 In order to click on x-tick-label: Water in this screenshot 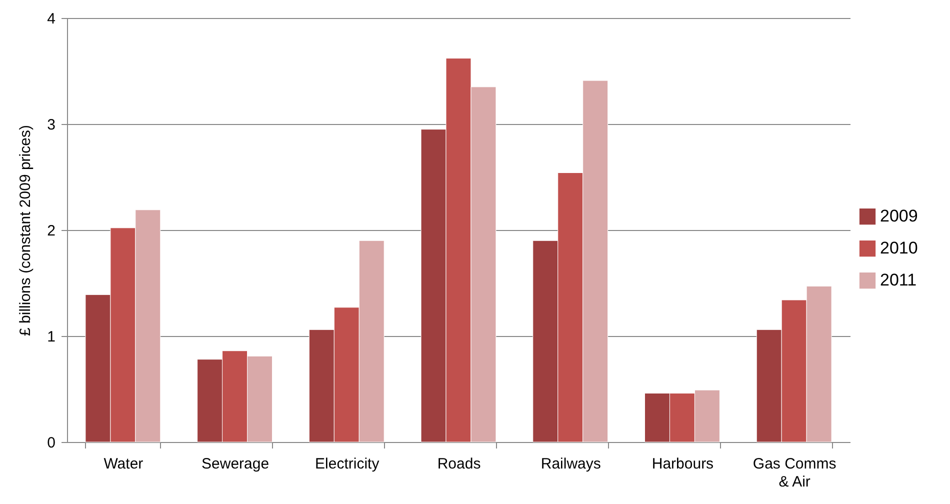, I will do `click(124, 464)`.